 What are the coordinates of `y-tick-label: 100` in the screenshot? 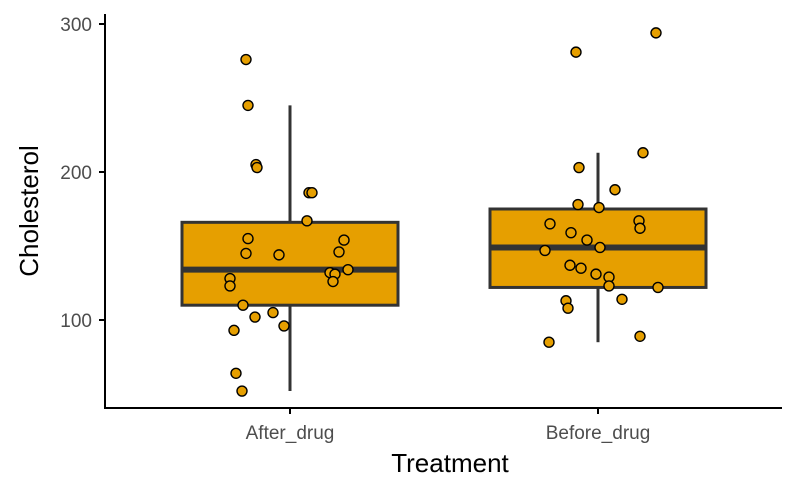 It's located at (76, 321).